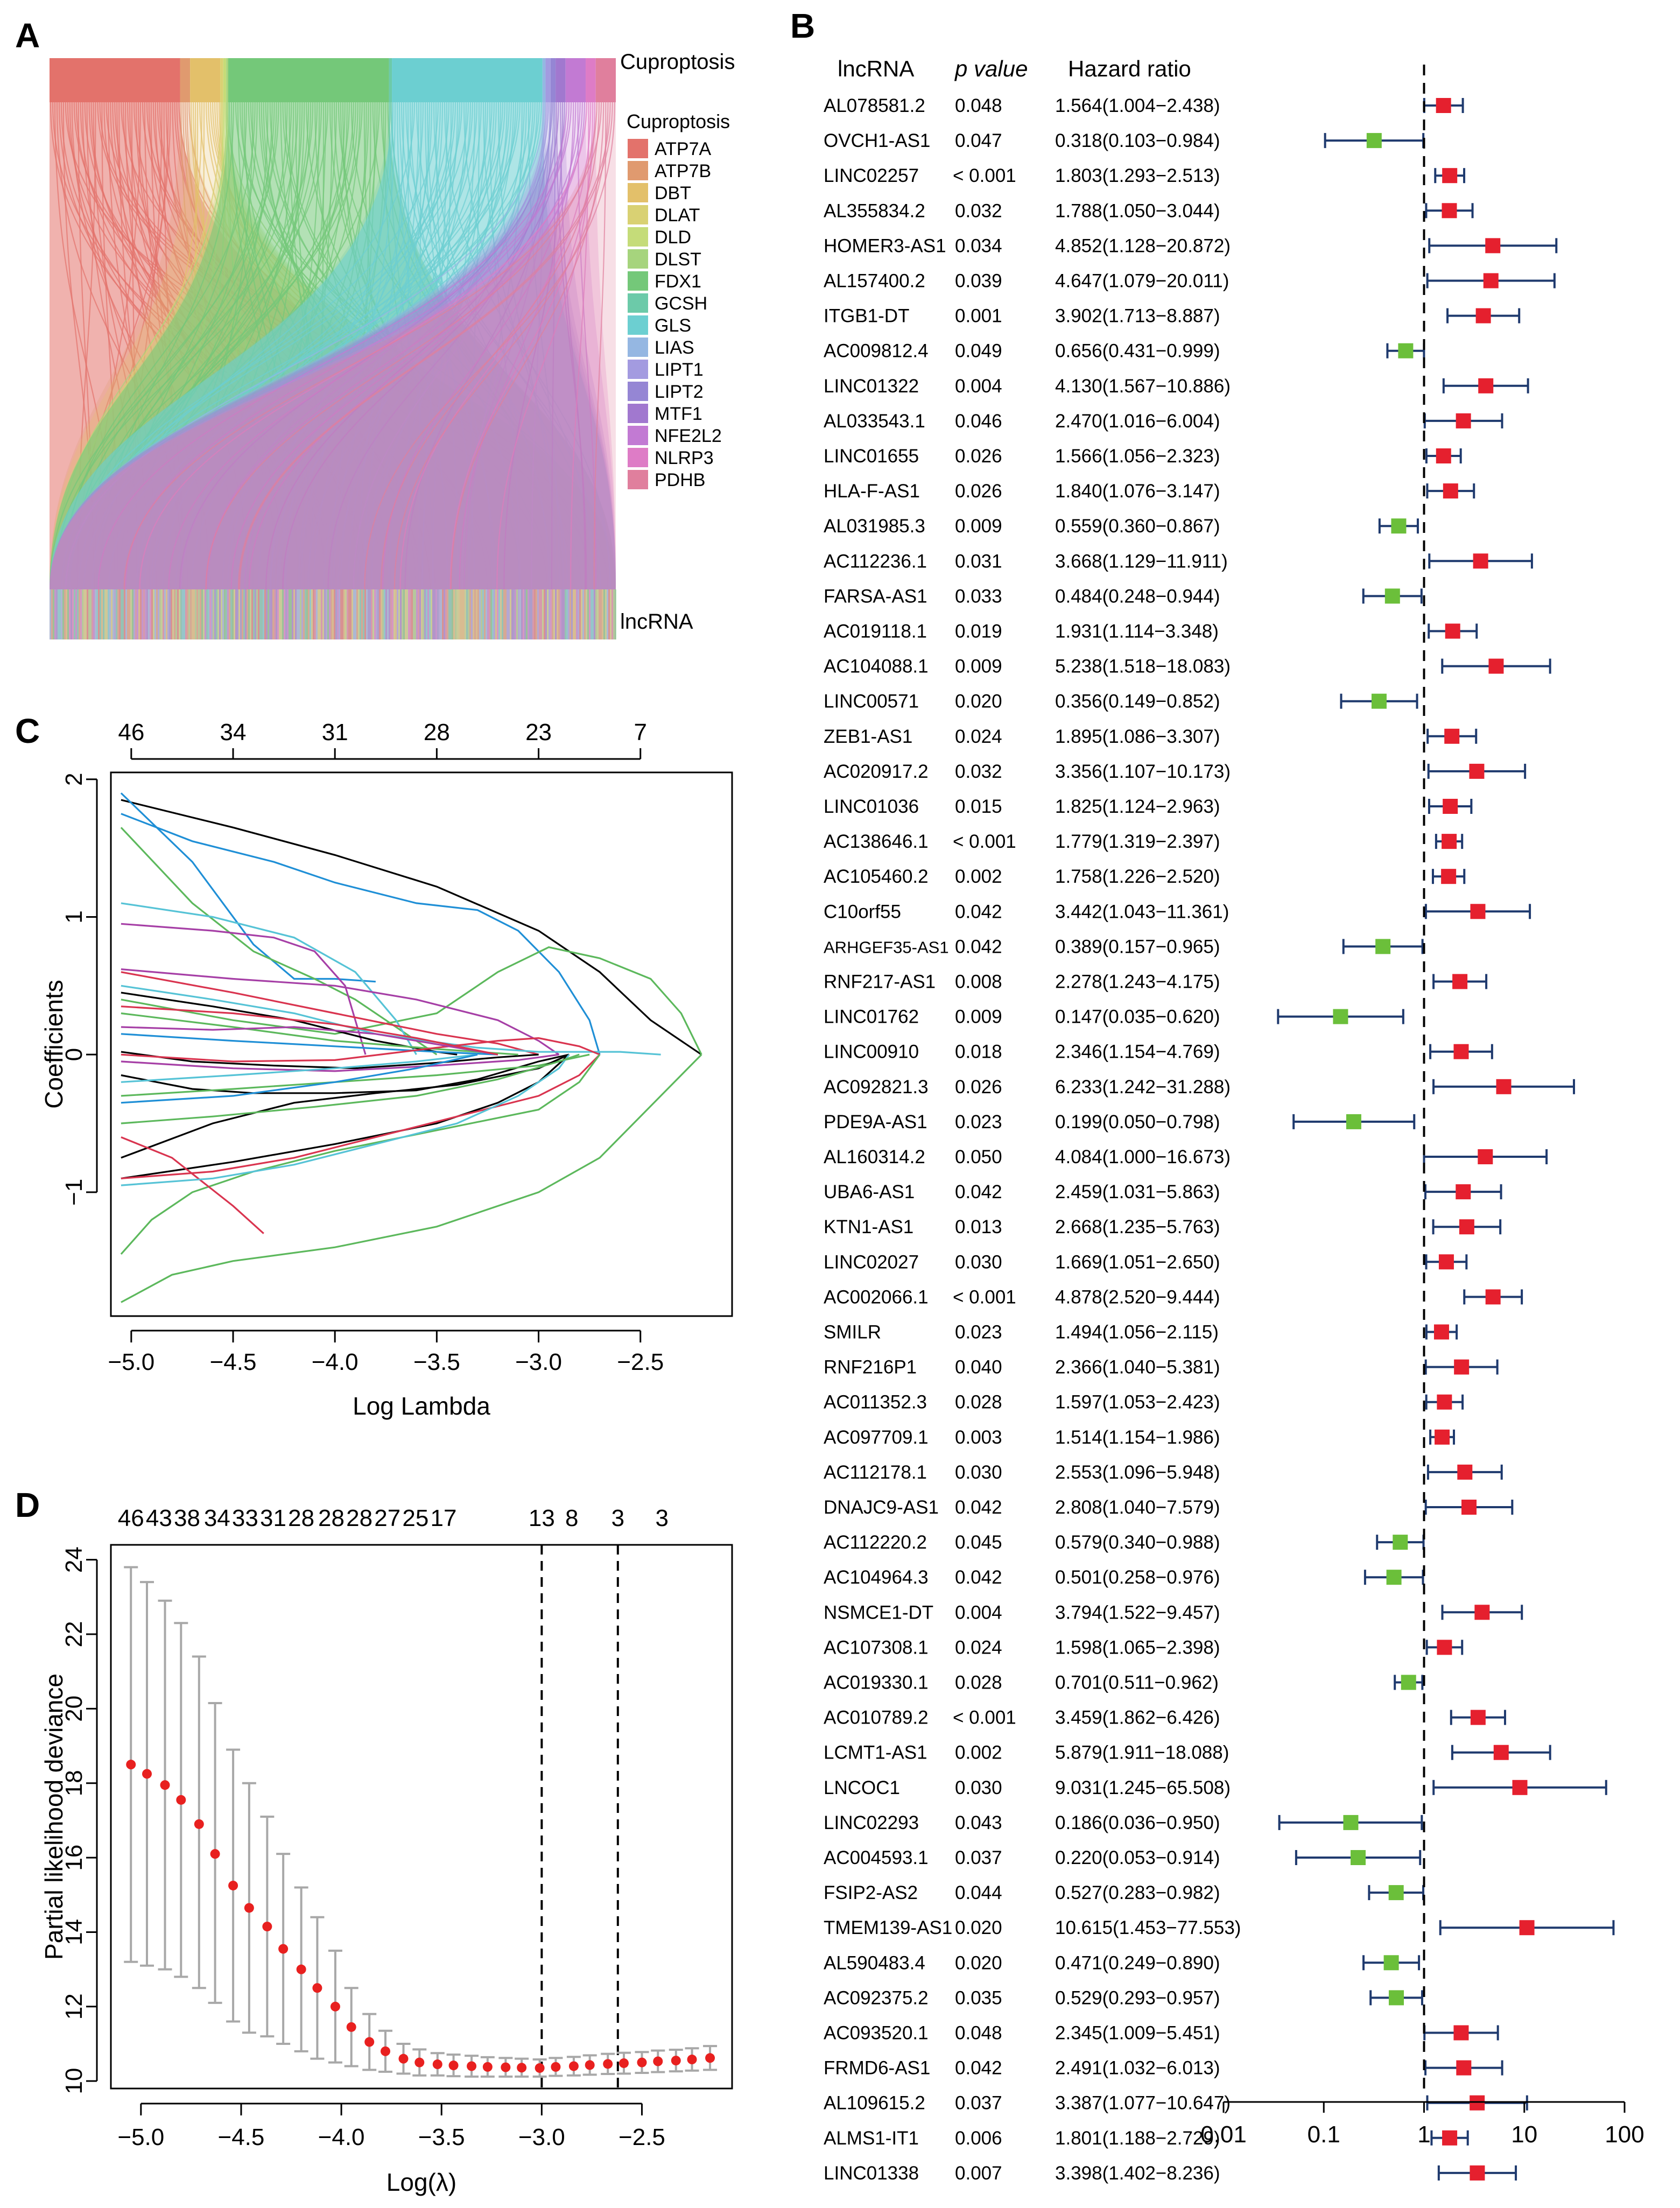  I want to click on row-name: AC093520.1, so click(877, 2033).